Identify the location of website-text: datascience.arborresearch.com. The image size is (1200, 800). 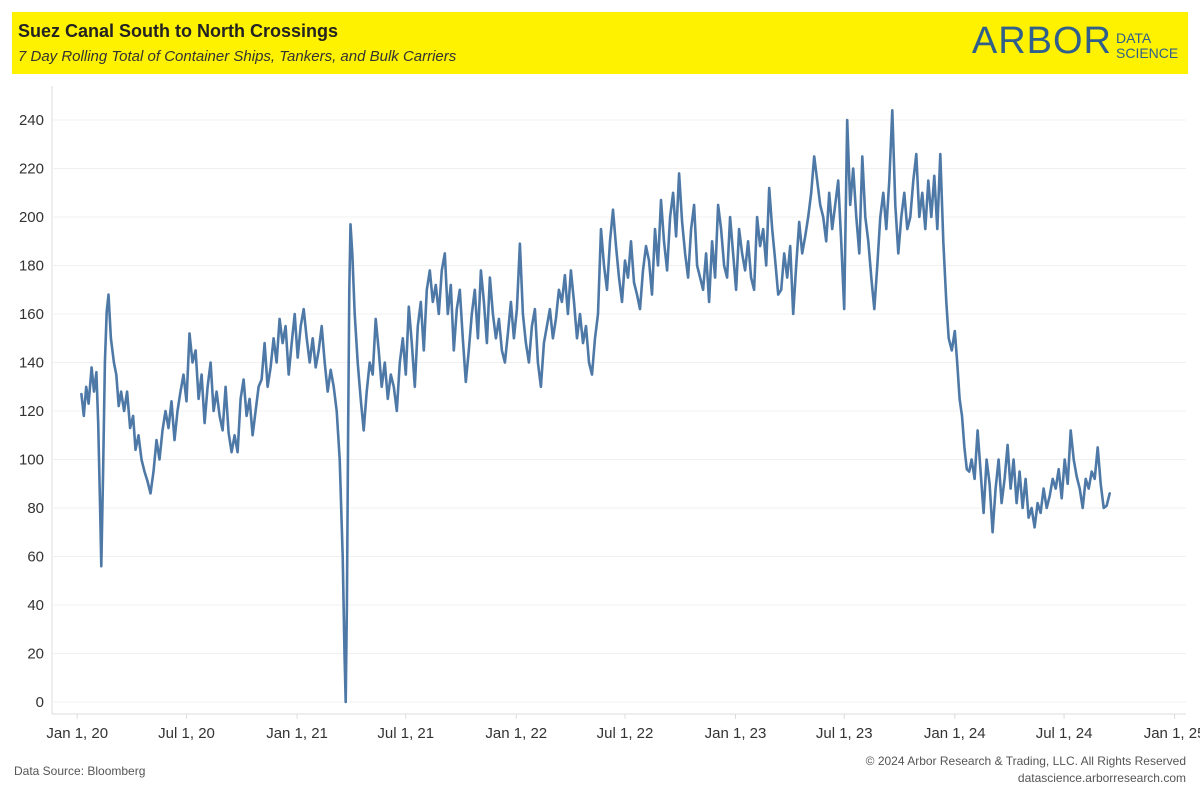
(1101, 778).